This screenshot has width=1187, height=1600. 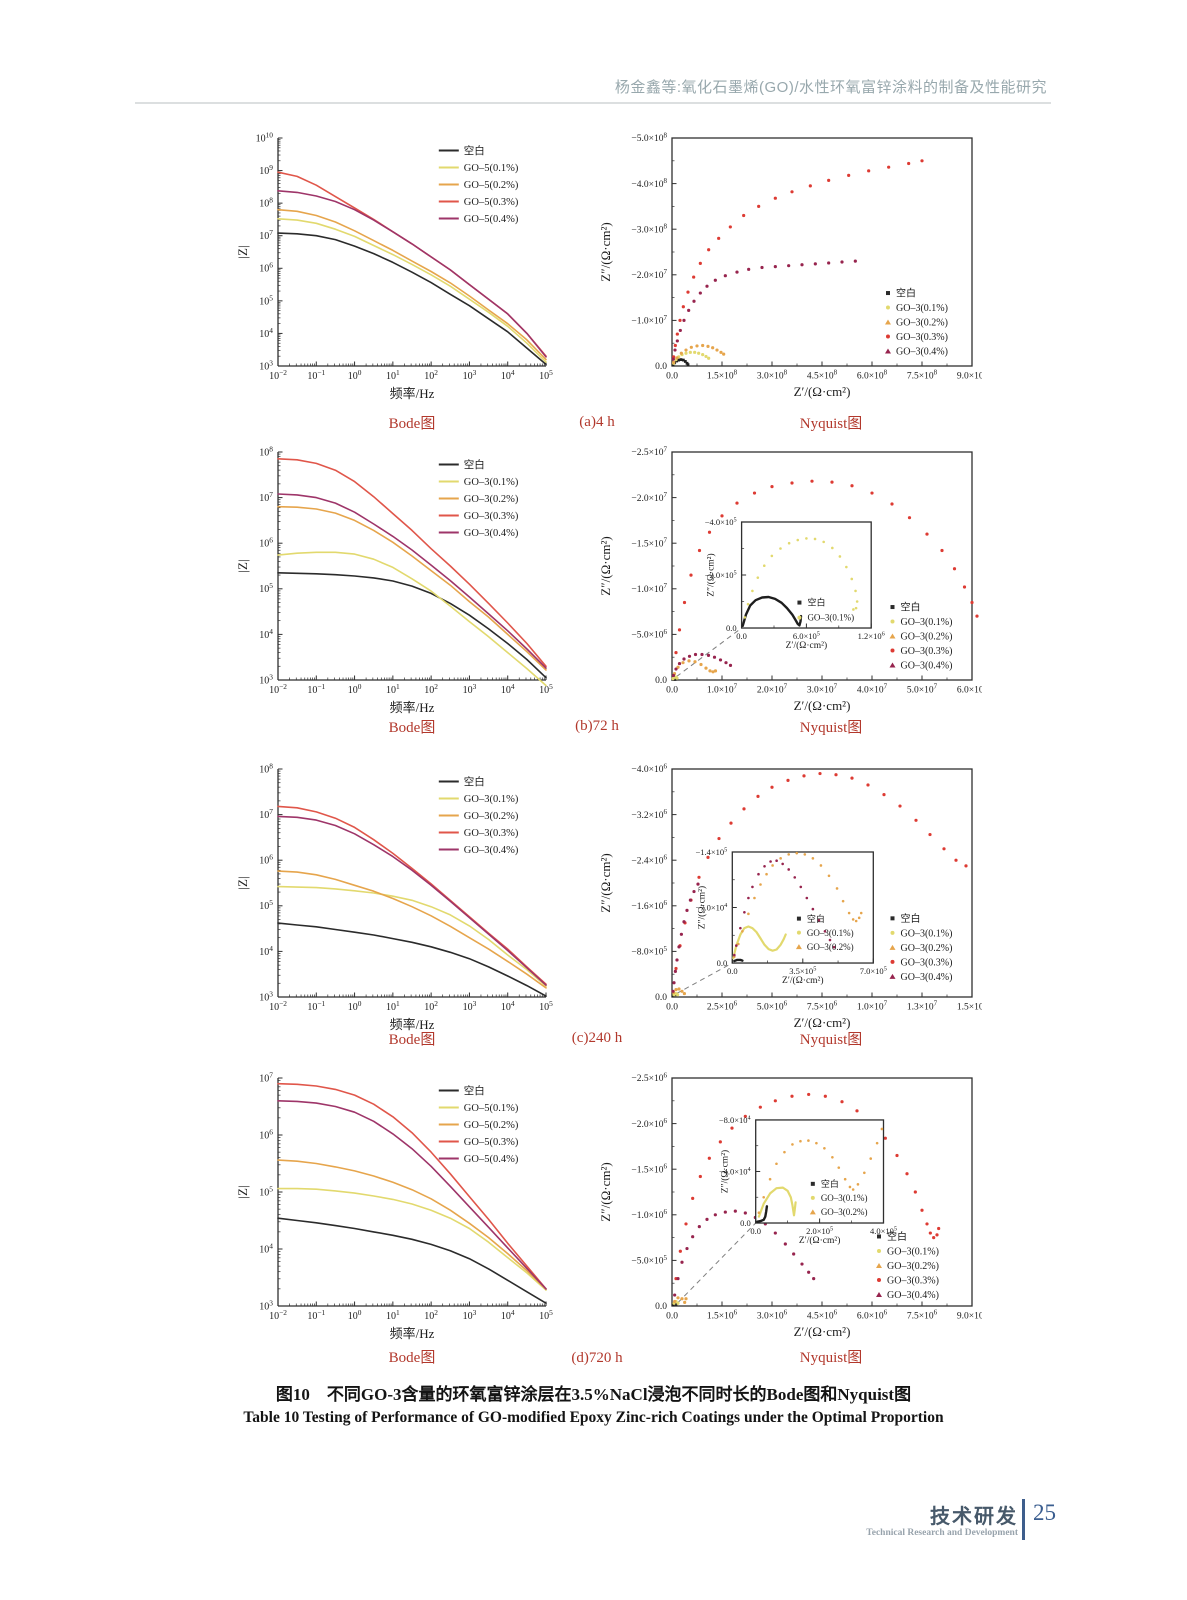 I want to click on svg-text: GO–3(0.4%), so click(x=913, y=1295).